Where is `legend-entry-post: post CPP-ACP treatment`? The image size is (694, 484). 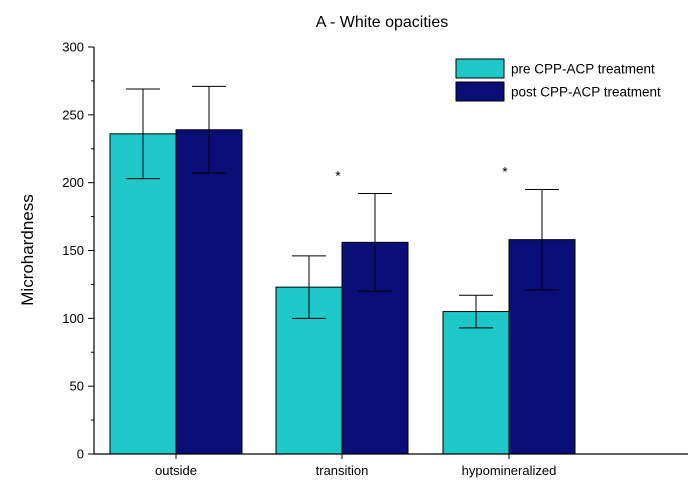 legend-entry-post: post CPP-ACP treatment is located at coordinates (558, 91).